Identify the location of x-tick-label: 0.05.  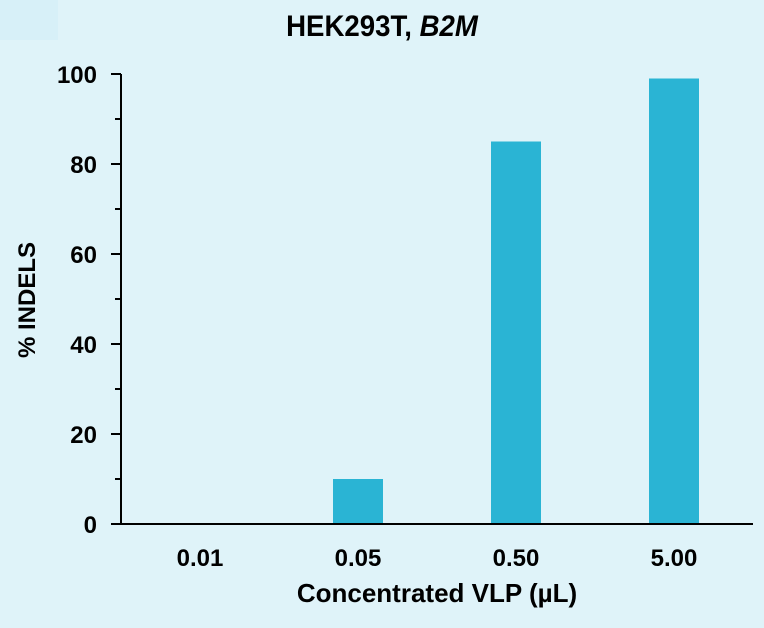
(358, 558).